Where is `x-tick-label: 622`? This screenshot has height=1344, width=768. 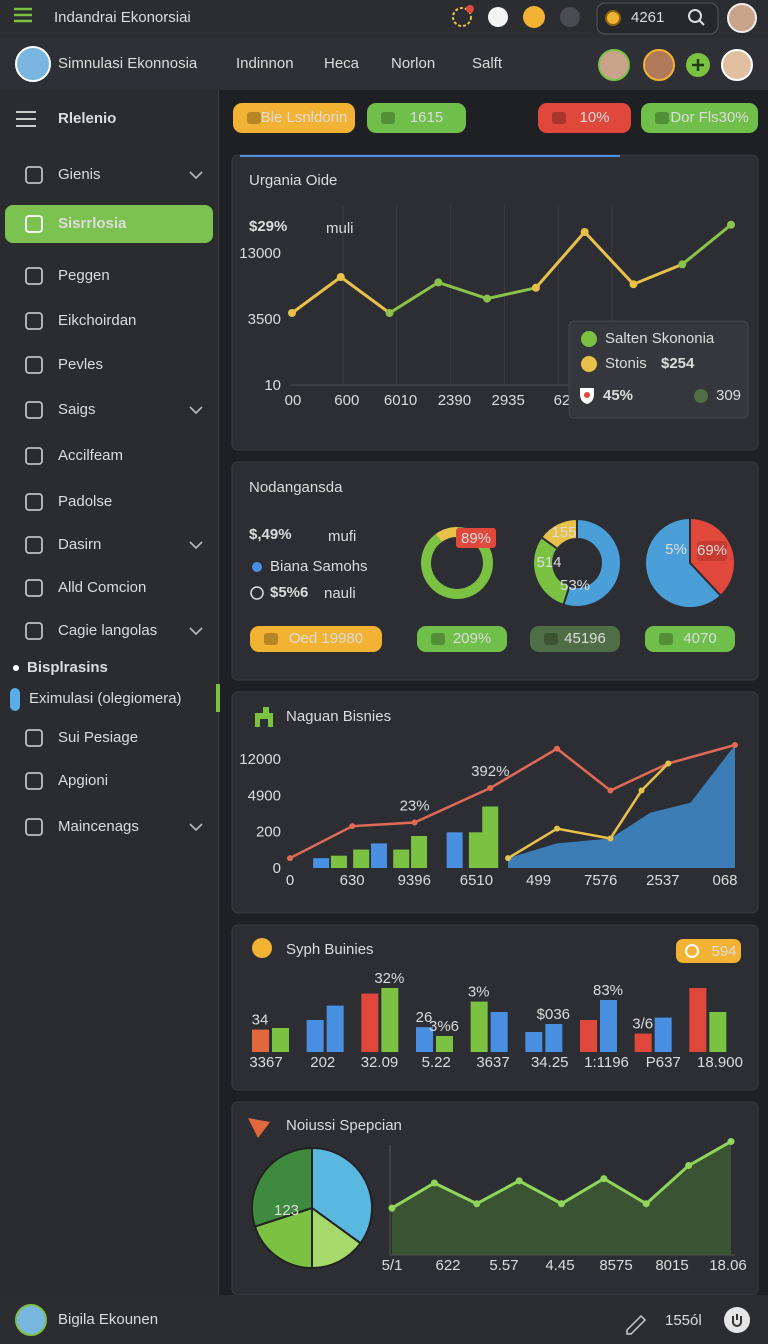 x-tick-label: 622 is located at coordinates (447, 1265).